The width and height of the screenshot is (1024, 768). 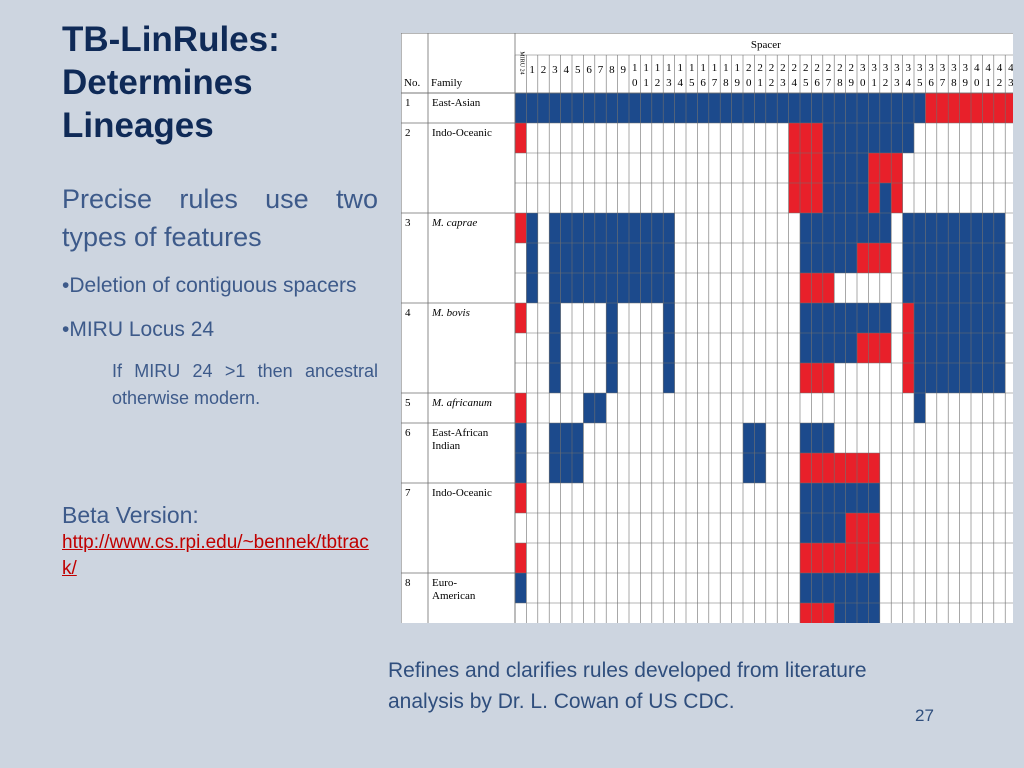 I want to click on cell-g4-r1-c38, so click(x=954, y=318).